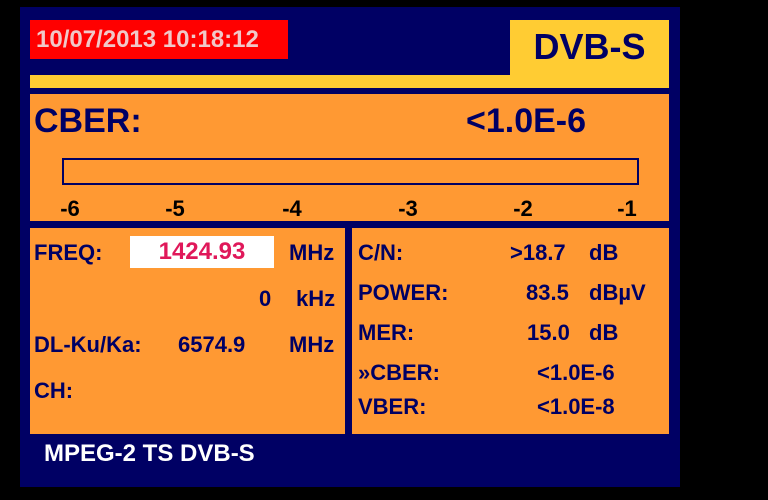 The width and height of the screenshot is (768, 500). Describe the element at coordinates (68, 252) in the screenshot. I see `freq-label: FREQ:` at that location.